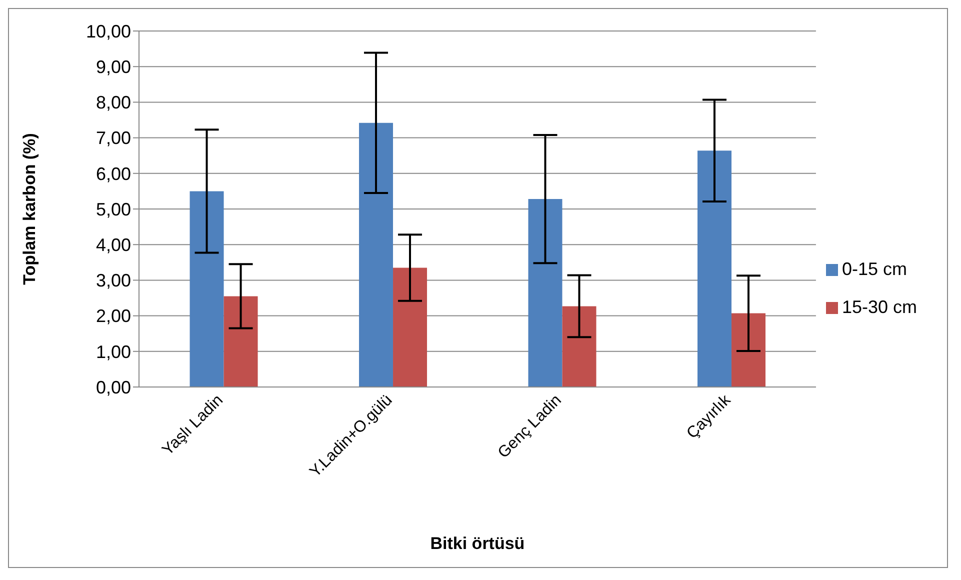 This screenshot has width=961, height=580. Describe the element at coordinates (874, 269) in the screenshot. I see `legend-label: 0-15 cm` at that location.